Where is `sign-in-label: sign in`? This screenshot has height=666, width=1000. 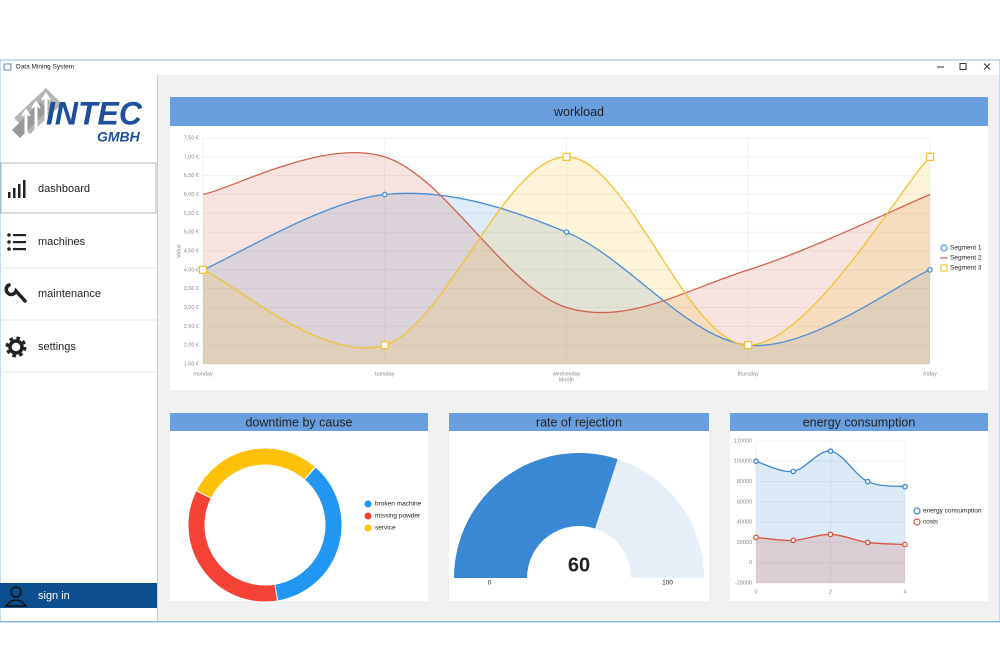 sign-in-label: sign in is located at coordinates (54, 596).